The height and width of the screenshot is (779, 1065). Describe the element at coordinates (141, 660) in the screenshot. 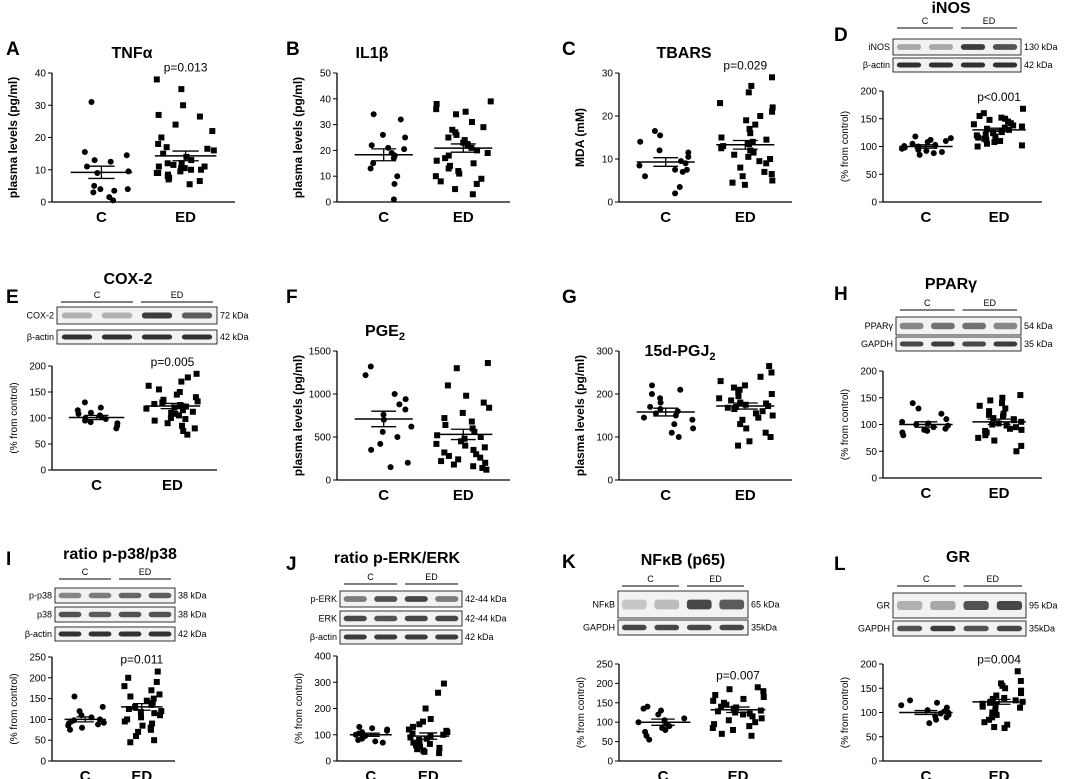

I see `p-value-label: p=0.011` at that location.